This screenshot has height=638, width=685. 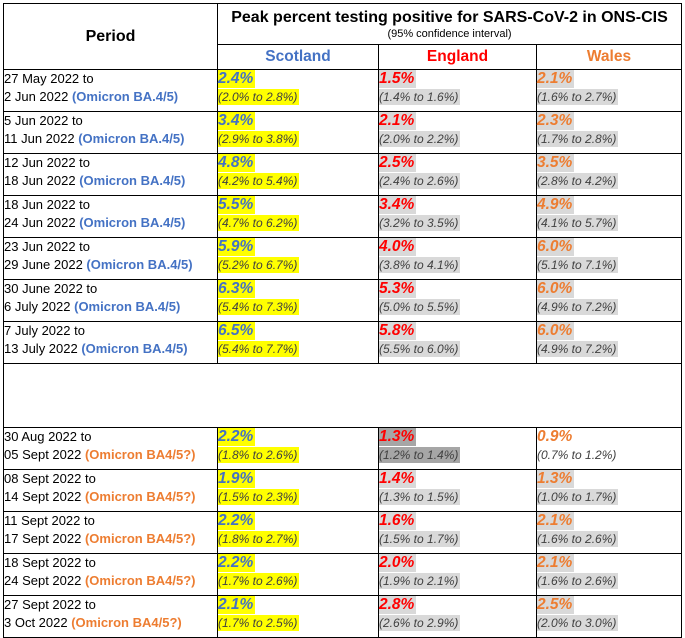 I want to click on england-cell: 1.4% (1.3% to 1.5%), so click(x=457, y=490).